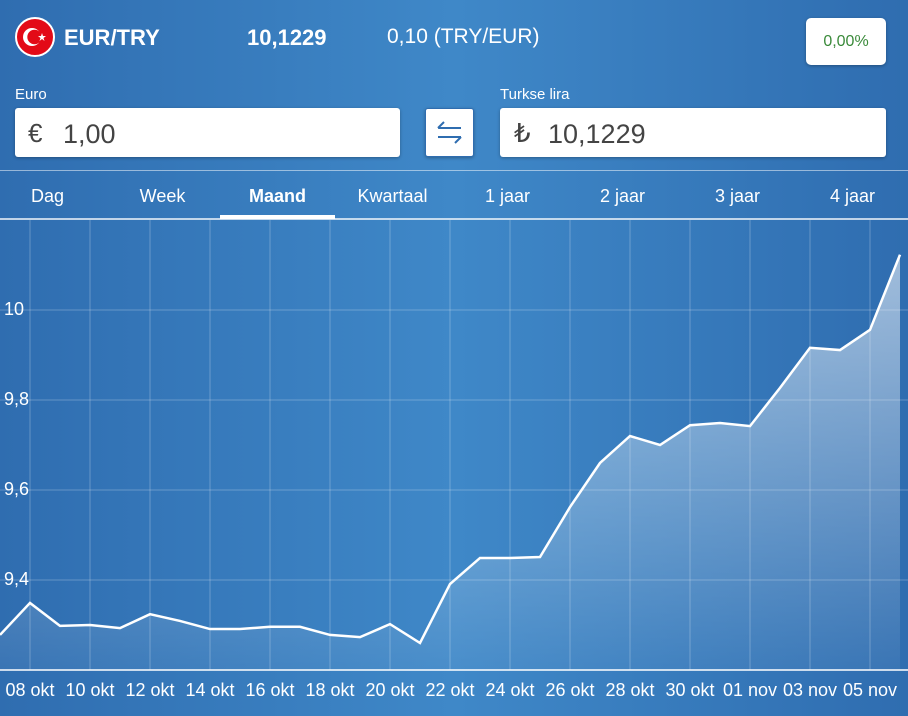  What do you see at coordinates (535, 94) in the screenshot?
I see `to-label: Turkse lira` at bounding box center [535, 94].